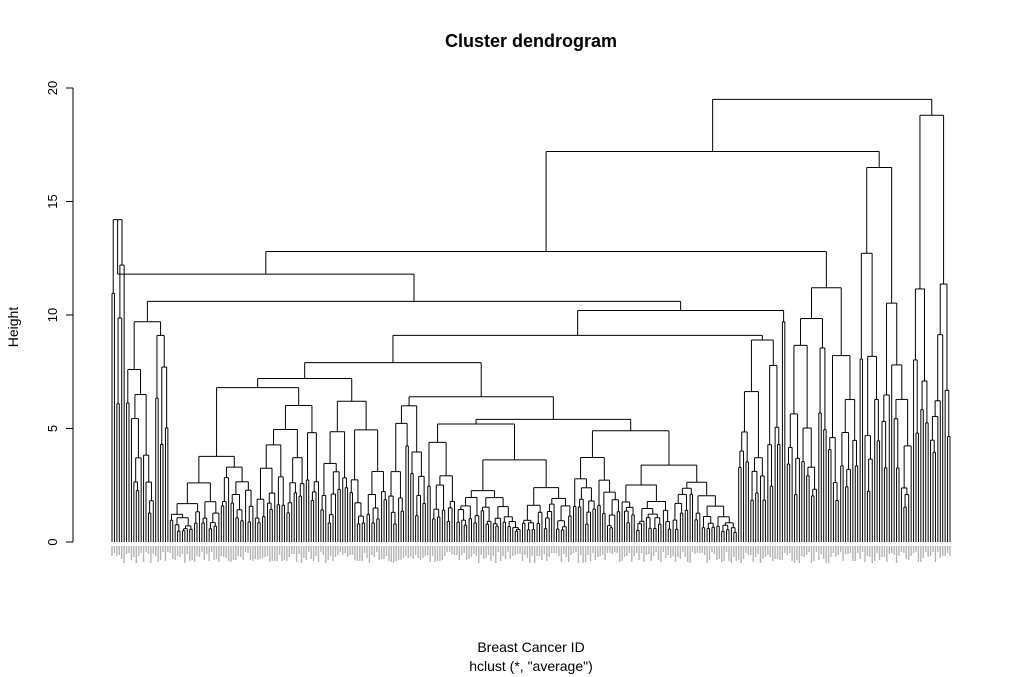 This screenshot has height=677, width=1024. Describe the element at coordinates (531, 666) in the screenshot. I see `chart-subtitle: hclust (*, "average")` at that location.